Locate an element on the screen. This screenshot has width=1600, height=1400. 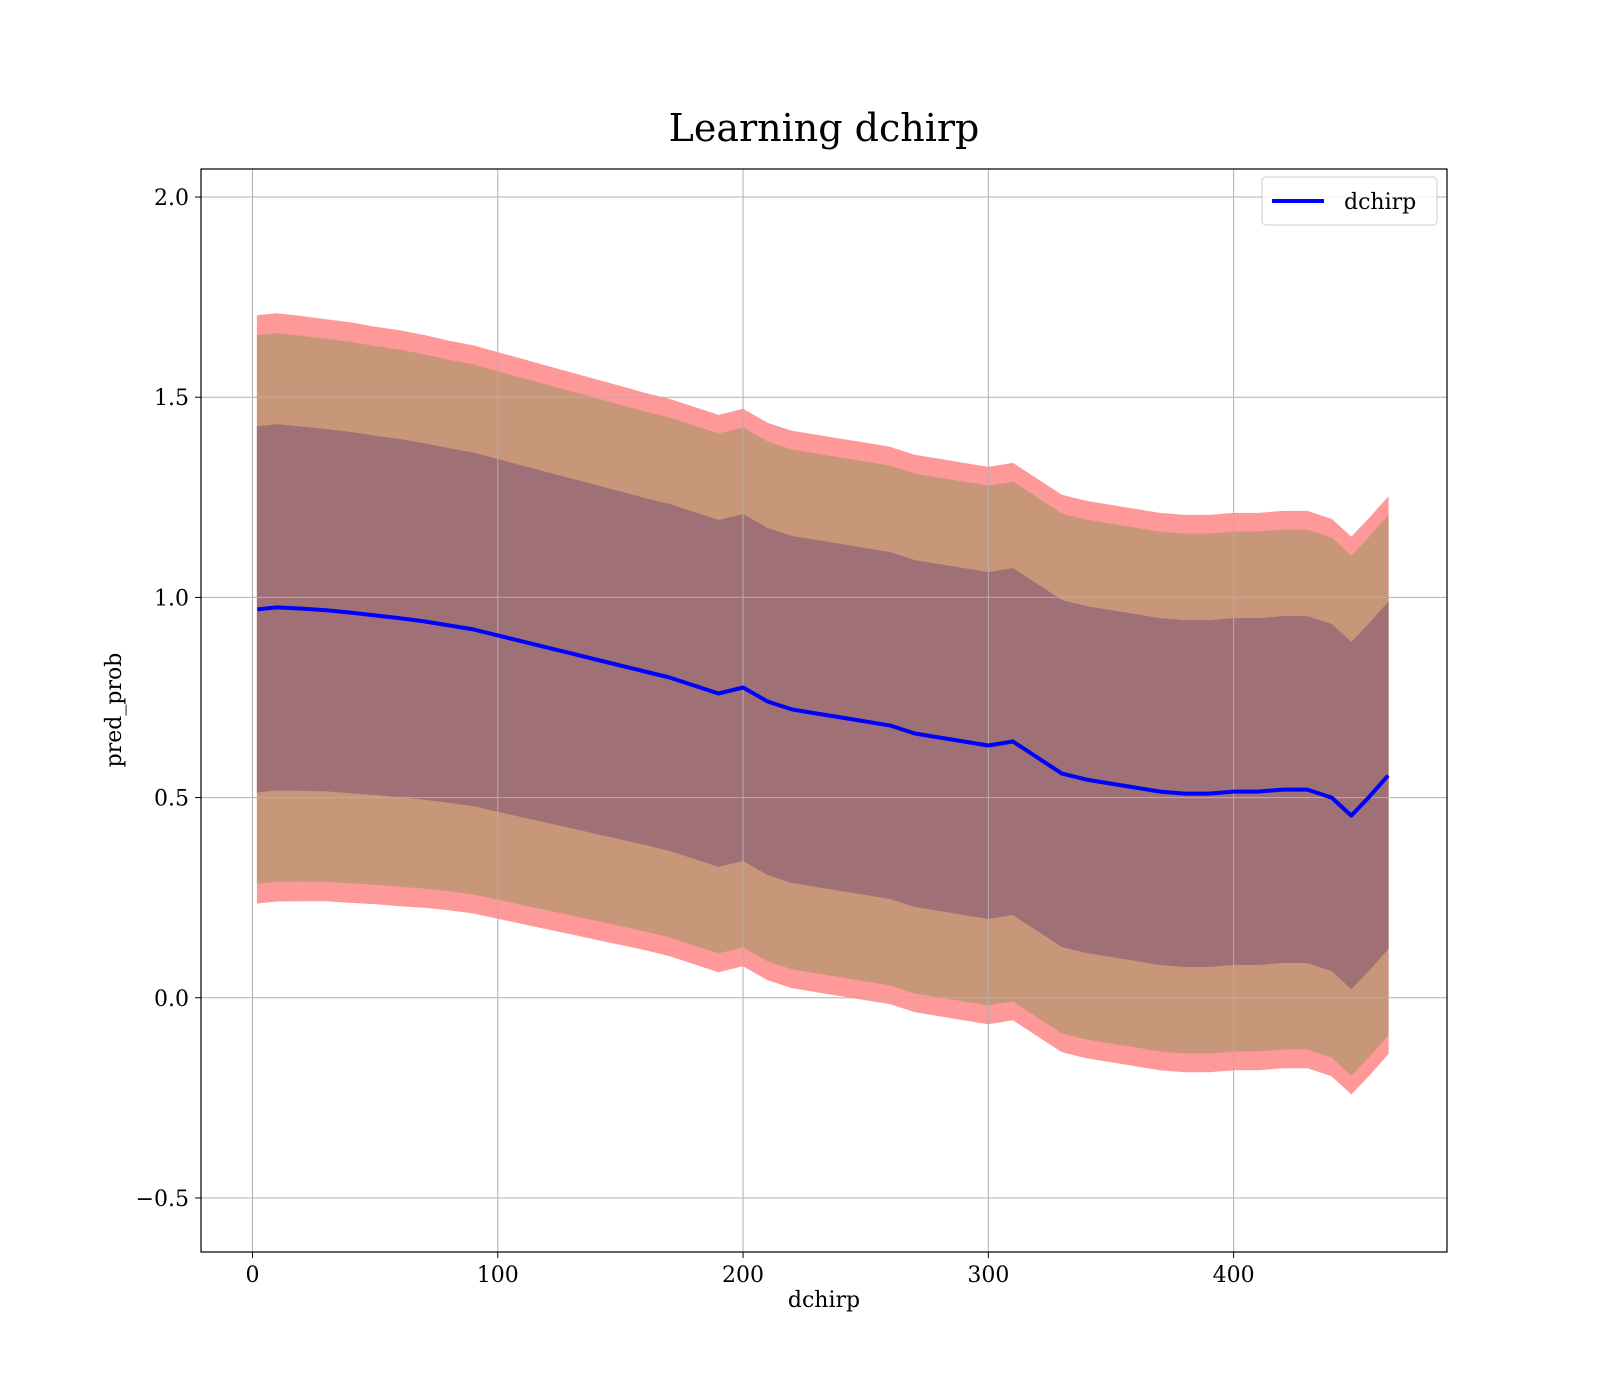
y-tick-label: 0.0 is located at coordinates (171, 999).